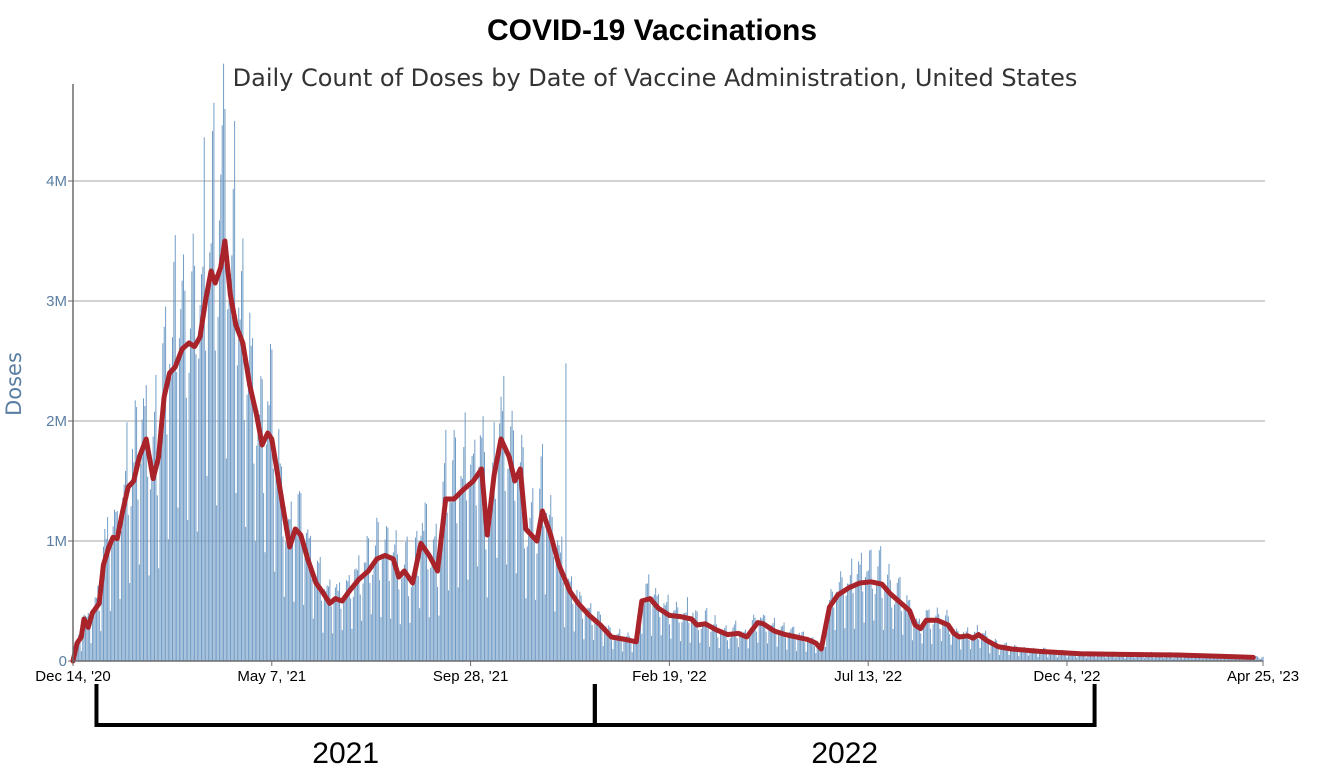 This screenshot has height=775, width=1324. What do you see at coordinates (1263, 676) in the screenshot?
I see `x-tick-label: Apr 25, '23` at bounding box center [1263, 676].